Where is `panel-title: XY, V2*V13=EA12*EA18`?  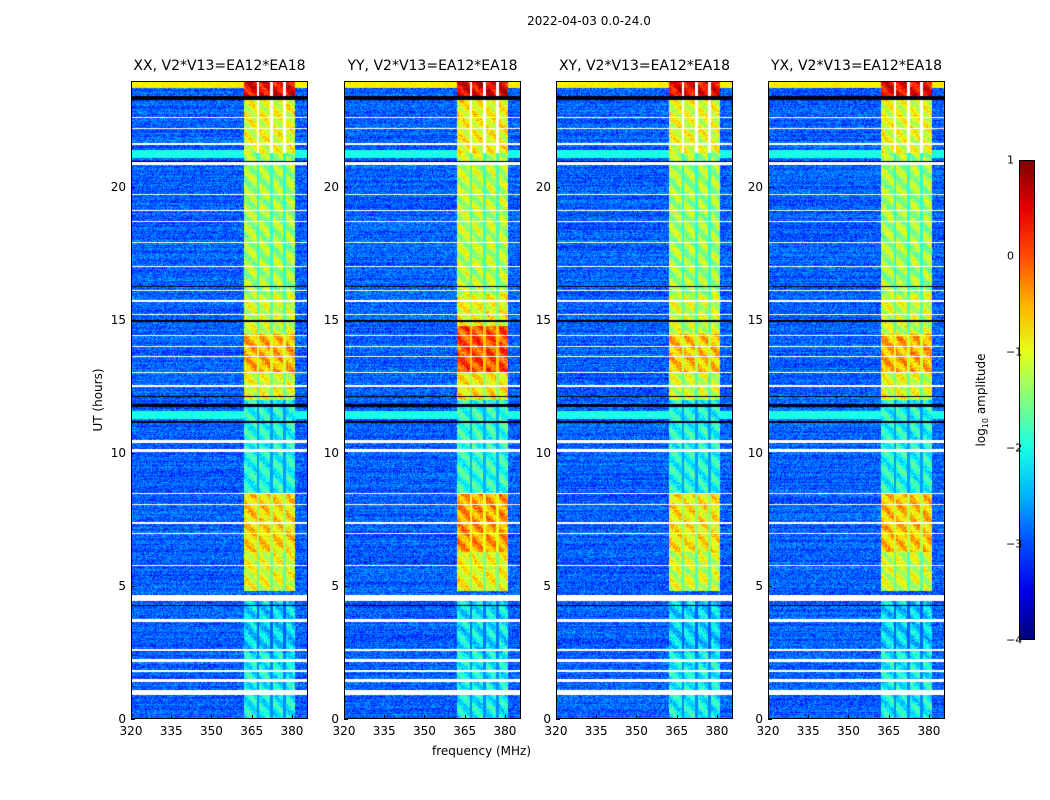 panel-title: XY, V2*V13=EA12*EA18 is located at coordinates (644, 66).